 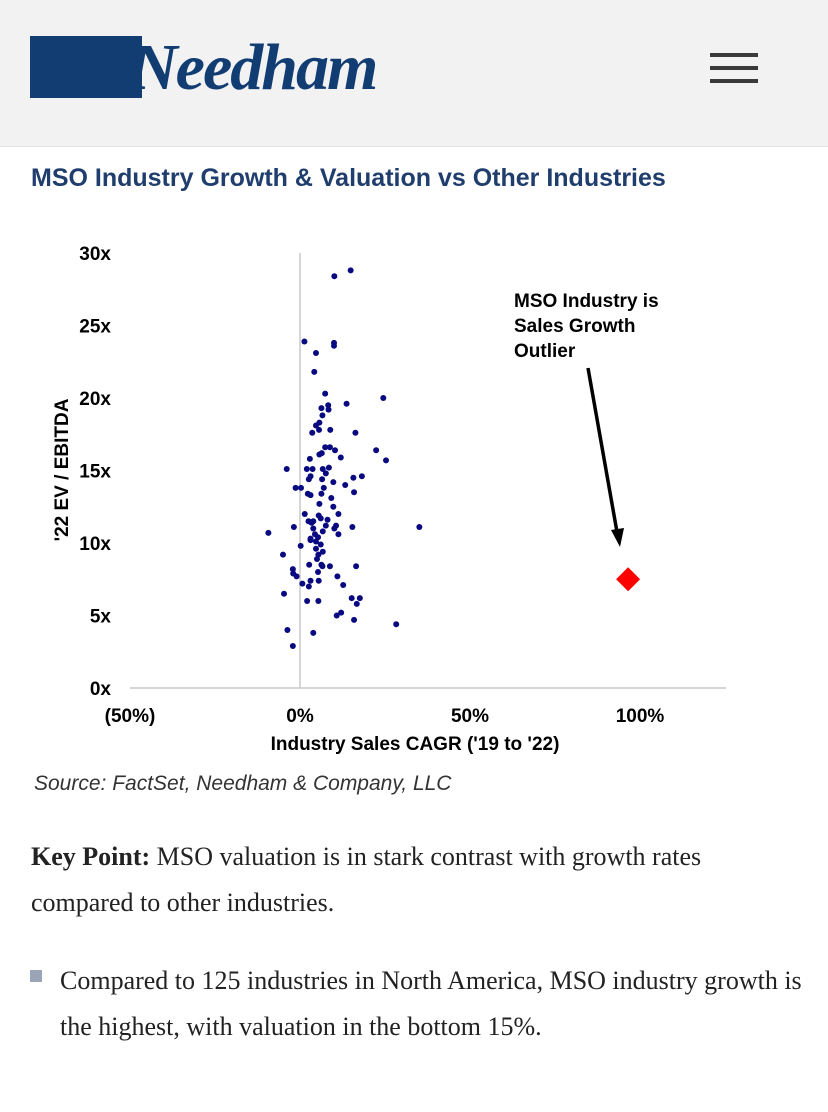 What do you see at coordinates (617, 537) in the screenshot?
I see `arrow-head-icon` at bounding box center [617, 537].